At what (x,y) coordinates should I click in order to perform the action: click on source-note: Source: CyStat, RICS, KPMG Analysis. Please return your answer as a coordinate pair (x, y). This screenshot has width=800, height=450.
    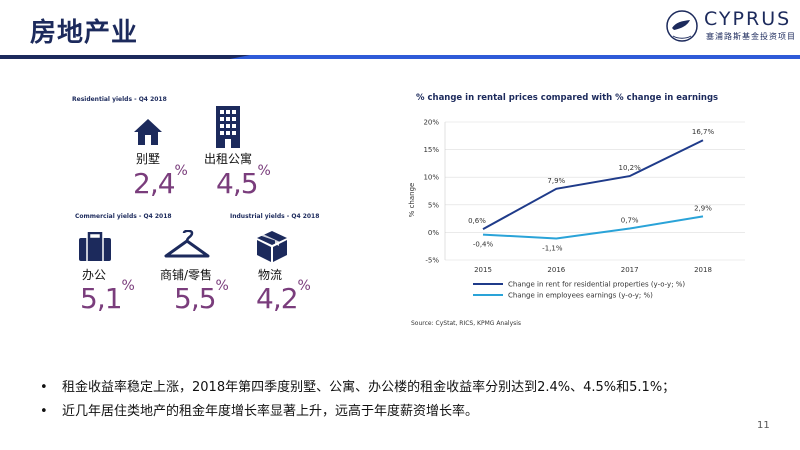
    Looking at the image, I should click on (466, 323).